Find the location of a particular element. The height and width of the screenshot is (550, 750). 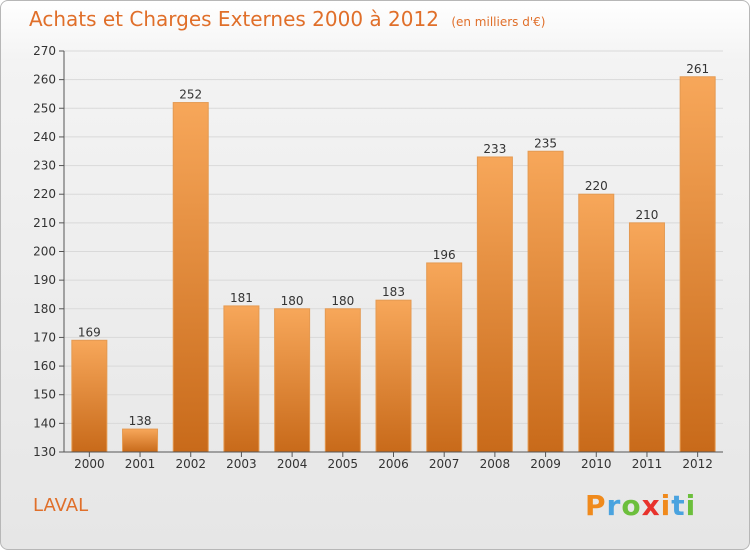

x-tick-label: 2002 is located at coordinates (190, 464).